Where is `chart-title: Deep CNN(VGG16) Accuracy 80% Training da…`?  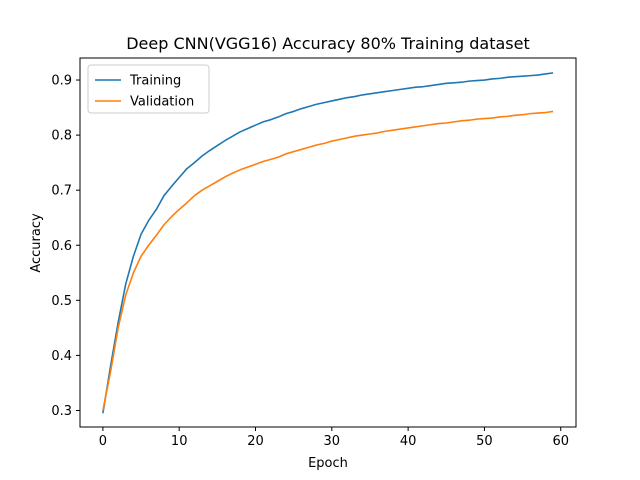 chart-title: Deep CNN(VGG16) Accuracy 80% Training da… is located at coordinates (328, 43).